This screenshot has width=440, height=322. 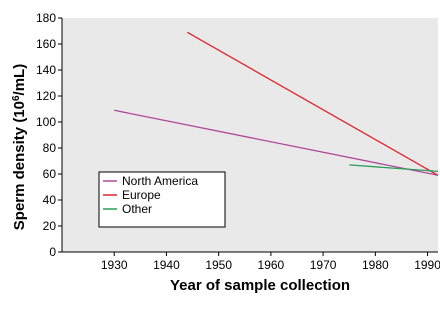 What do you see at coordinates (260, 285) in the screenshot?
I see `x-axis-title: Year of sample collection` at bounding box center [260, 285].